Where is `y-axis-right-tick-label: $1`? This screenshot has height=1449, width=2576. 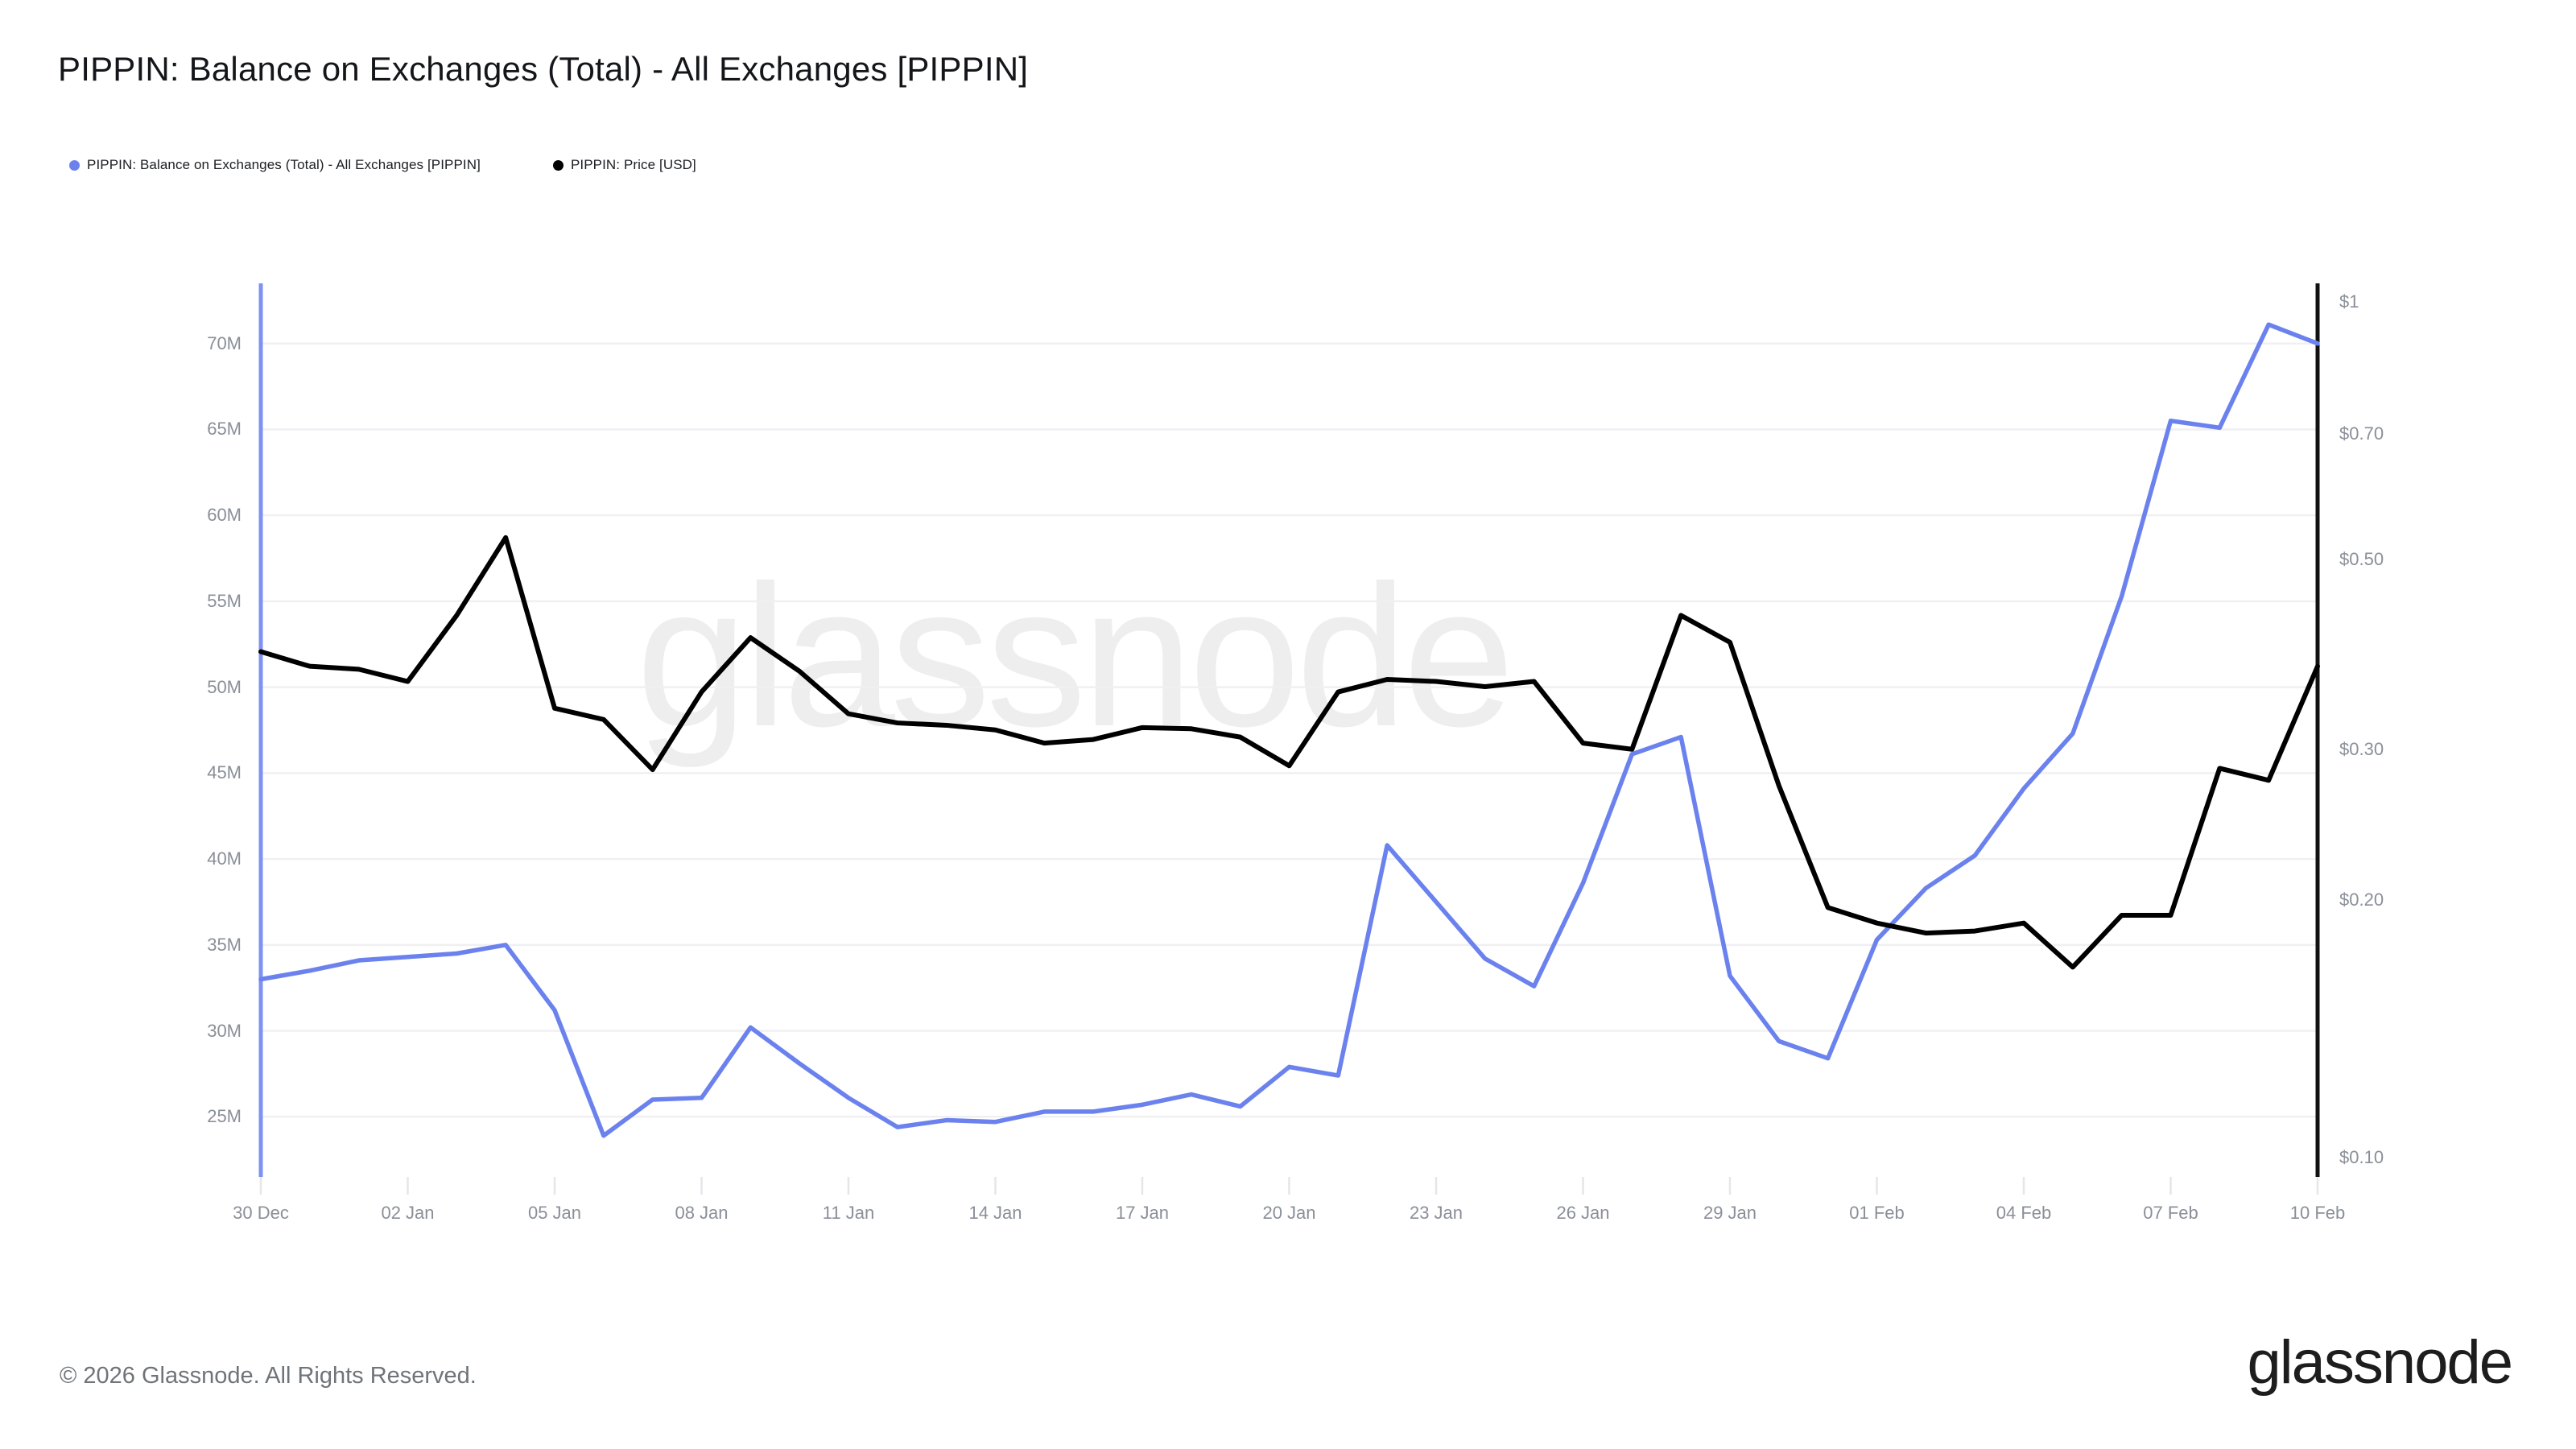
y-axis-right-tick-label: $1 is located at coordinates (2349, 301).